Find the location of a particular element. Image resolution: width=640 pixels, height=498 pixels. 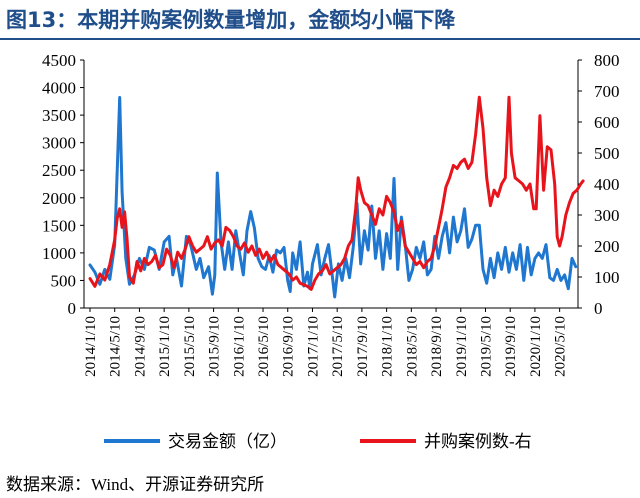

right-tick-label: 800 is located at coordinates (607, 60).